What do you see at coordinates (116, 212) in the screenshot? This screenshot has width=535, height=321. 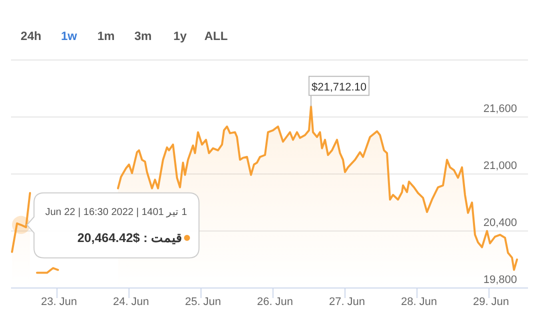 I see `annotation: 1 تیر 1401 | 2022 16:30 | Jun 22` at bounding box center [116, 212].